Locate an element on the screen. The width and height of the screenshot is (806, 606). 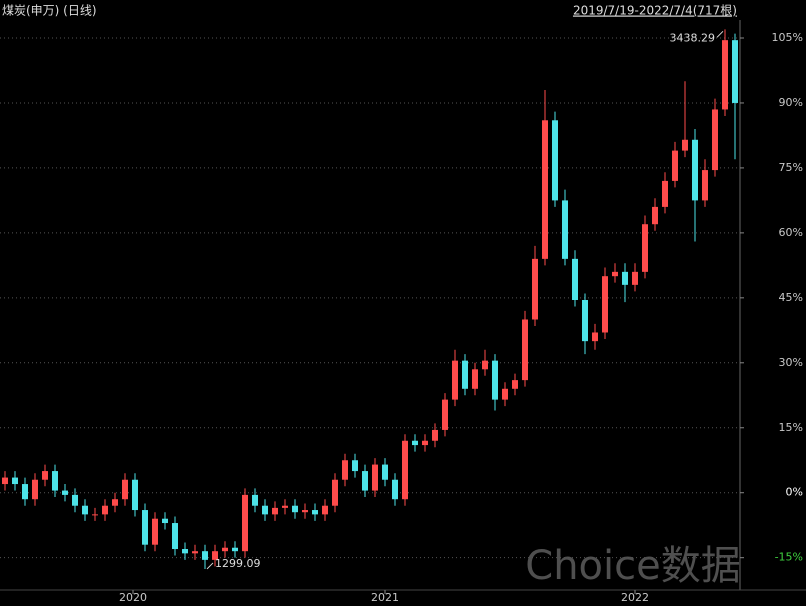
y-tick-label: 0% is located at coordinates (794, 492).